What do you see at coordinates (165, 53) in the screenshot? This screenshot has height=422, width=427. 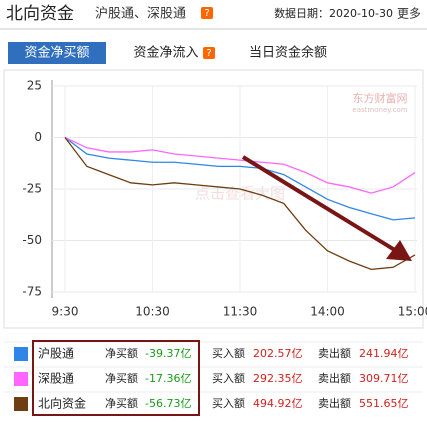 I see `tab: 资金净流入` at bounding box center [165, 53].